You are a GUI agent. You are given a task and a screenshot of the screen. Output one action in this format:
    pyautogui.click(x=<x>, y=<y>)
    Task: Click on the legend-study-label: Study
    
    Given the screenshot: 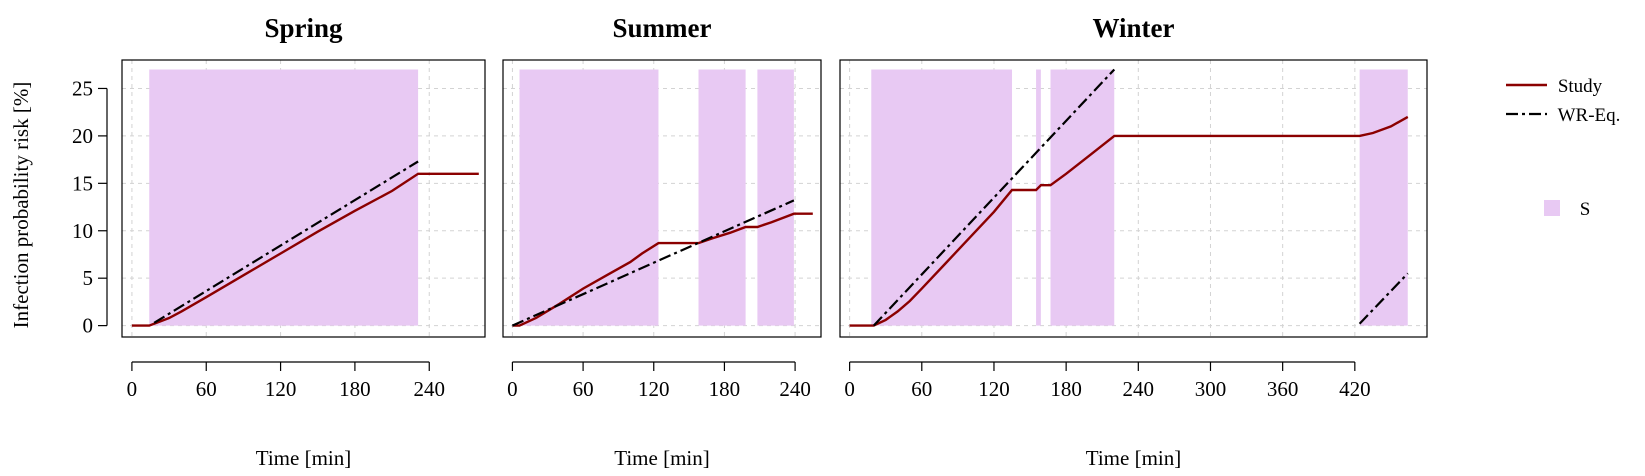 What is the action you would take?
    pyautogui.click(x=1580, y=86)
    